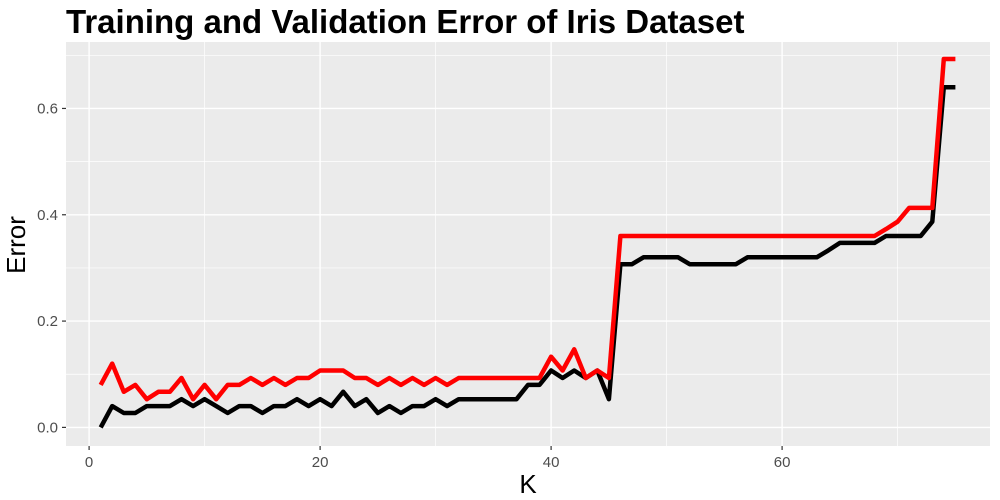 The image size is (1000, 500). Describe the element at coordinates (47, 268) in the screenshot. I see `y-tick-labels: 0.0 0.2 0.4 0.6` at that location.